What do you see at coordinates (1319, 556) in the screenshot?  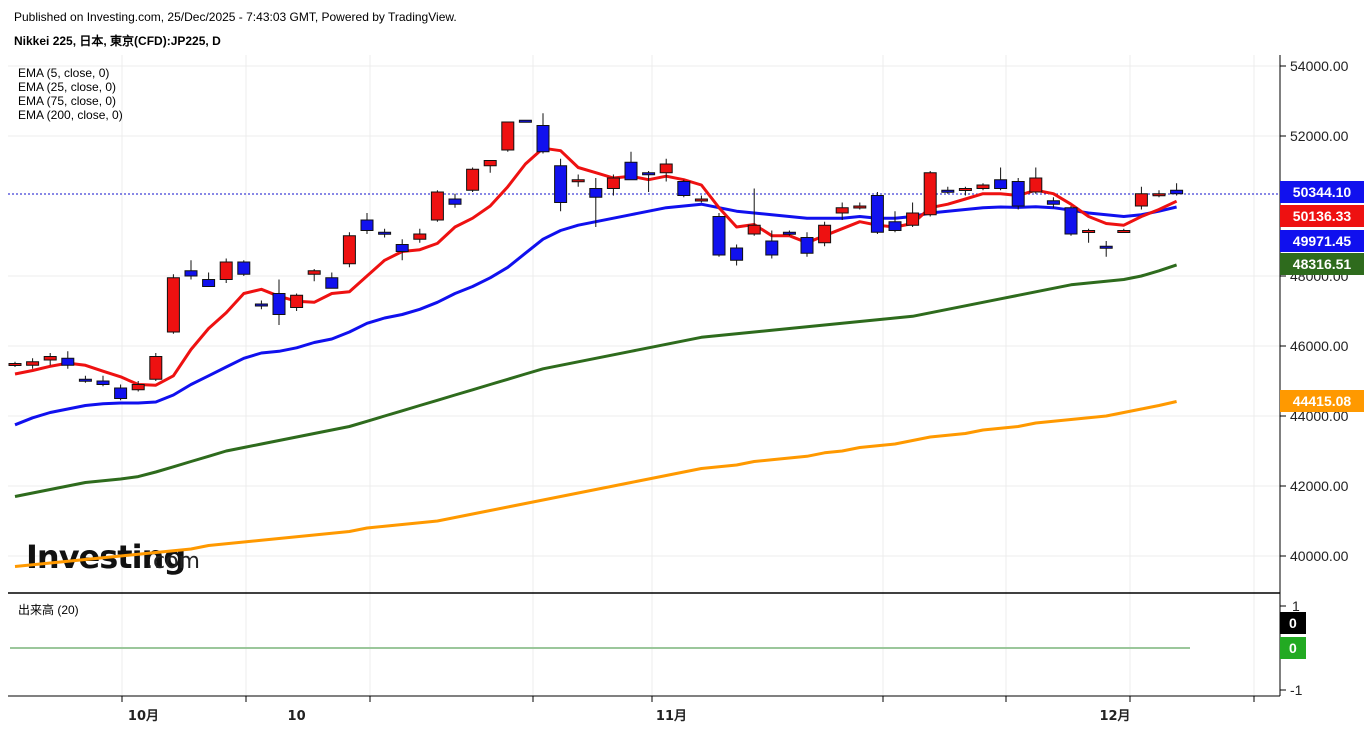 I see `y-tick-label: 40000.00` at bounding box center [1319, 556].